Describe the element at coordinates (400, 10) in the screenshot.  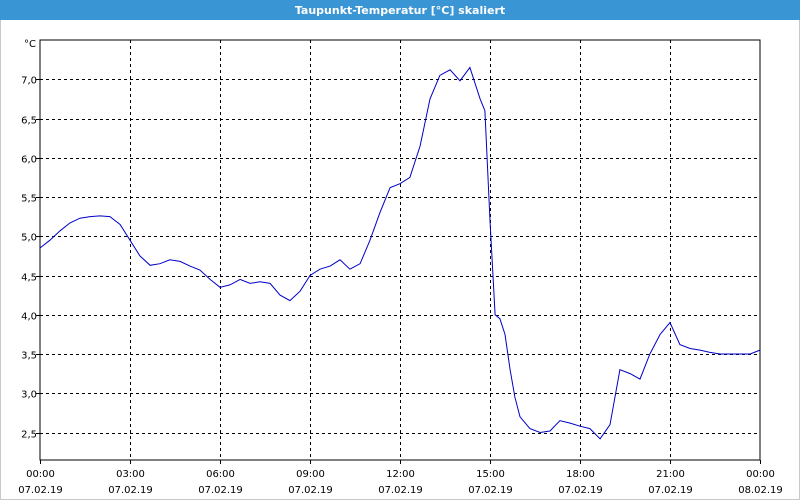
I see `window-title: Taupunkt-Temperatur [°C] skaliert` at that location.